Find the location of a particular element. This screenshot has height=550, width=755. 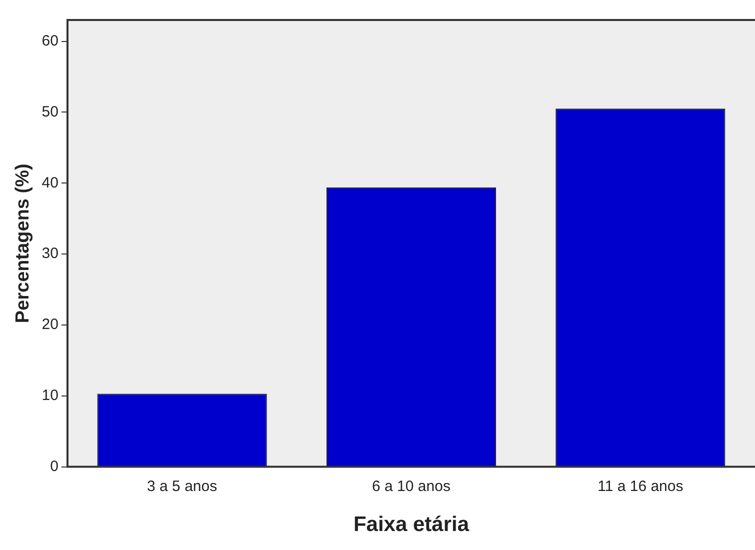

y-tick-label: 50 is located at coordinates (50, 111).